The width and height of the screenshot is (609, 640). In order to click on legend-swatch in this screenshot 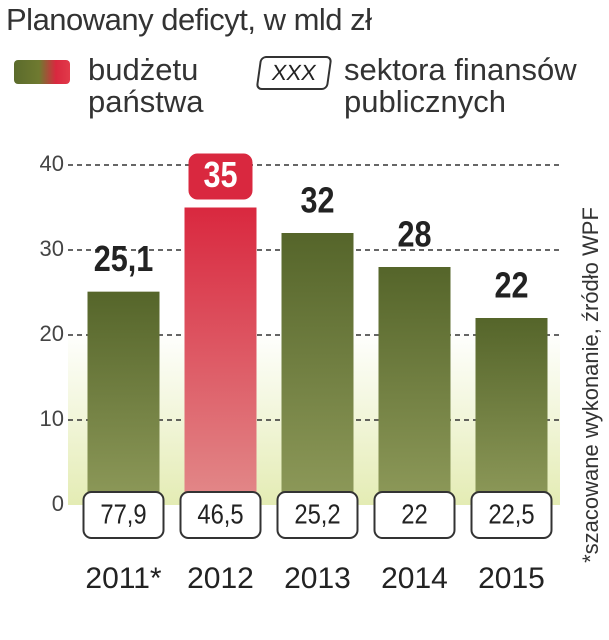, I will do `click(42, 72)`.